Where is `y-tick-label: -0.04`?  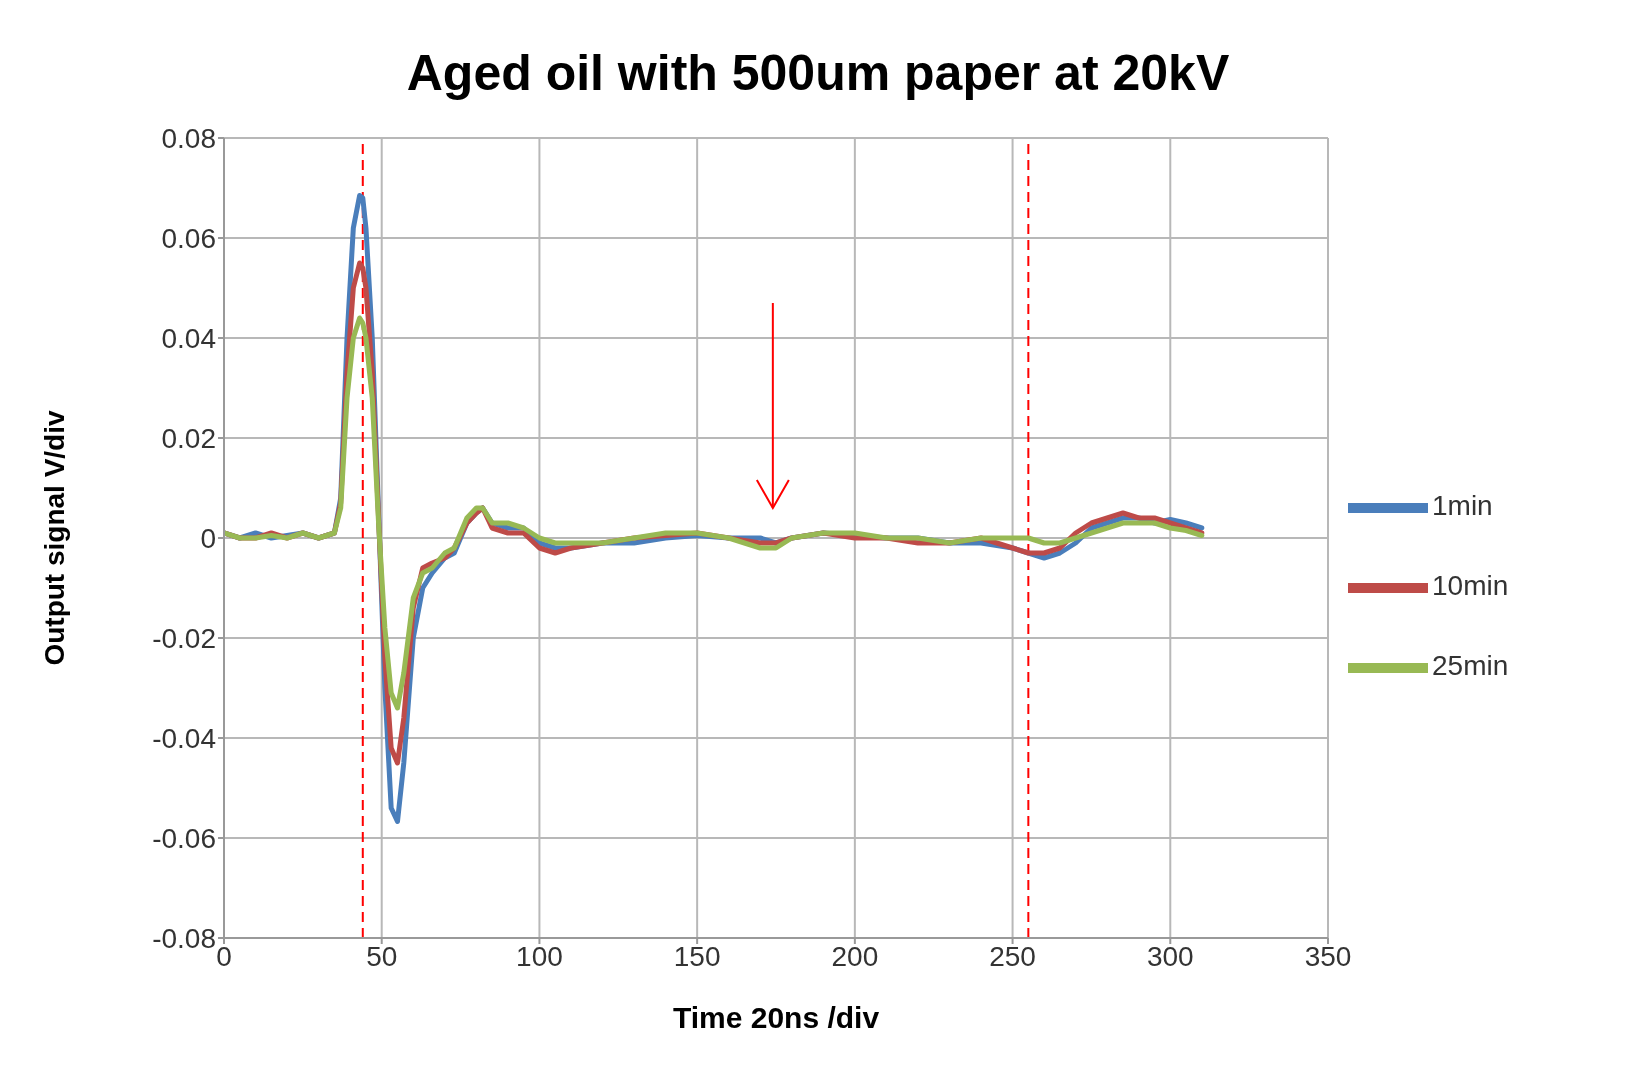 y-tick-label: -0.04 is located at coordinates (184, 738).